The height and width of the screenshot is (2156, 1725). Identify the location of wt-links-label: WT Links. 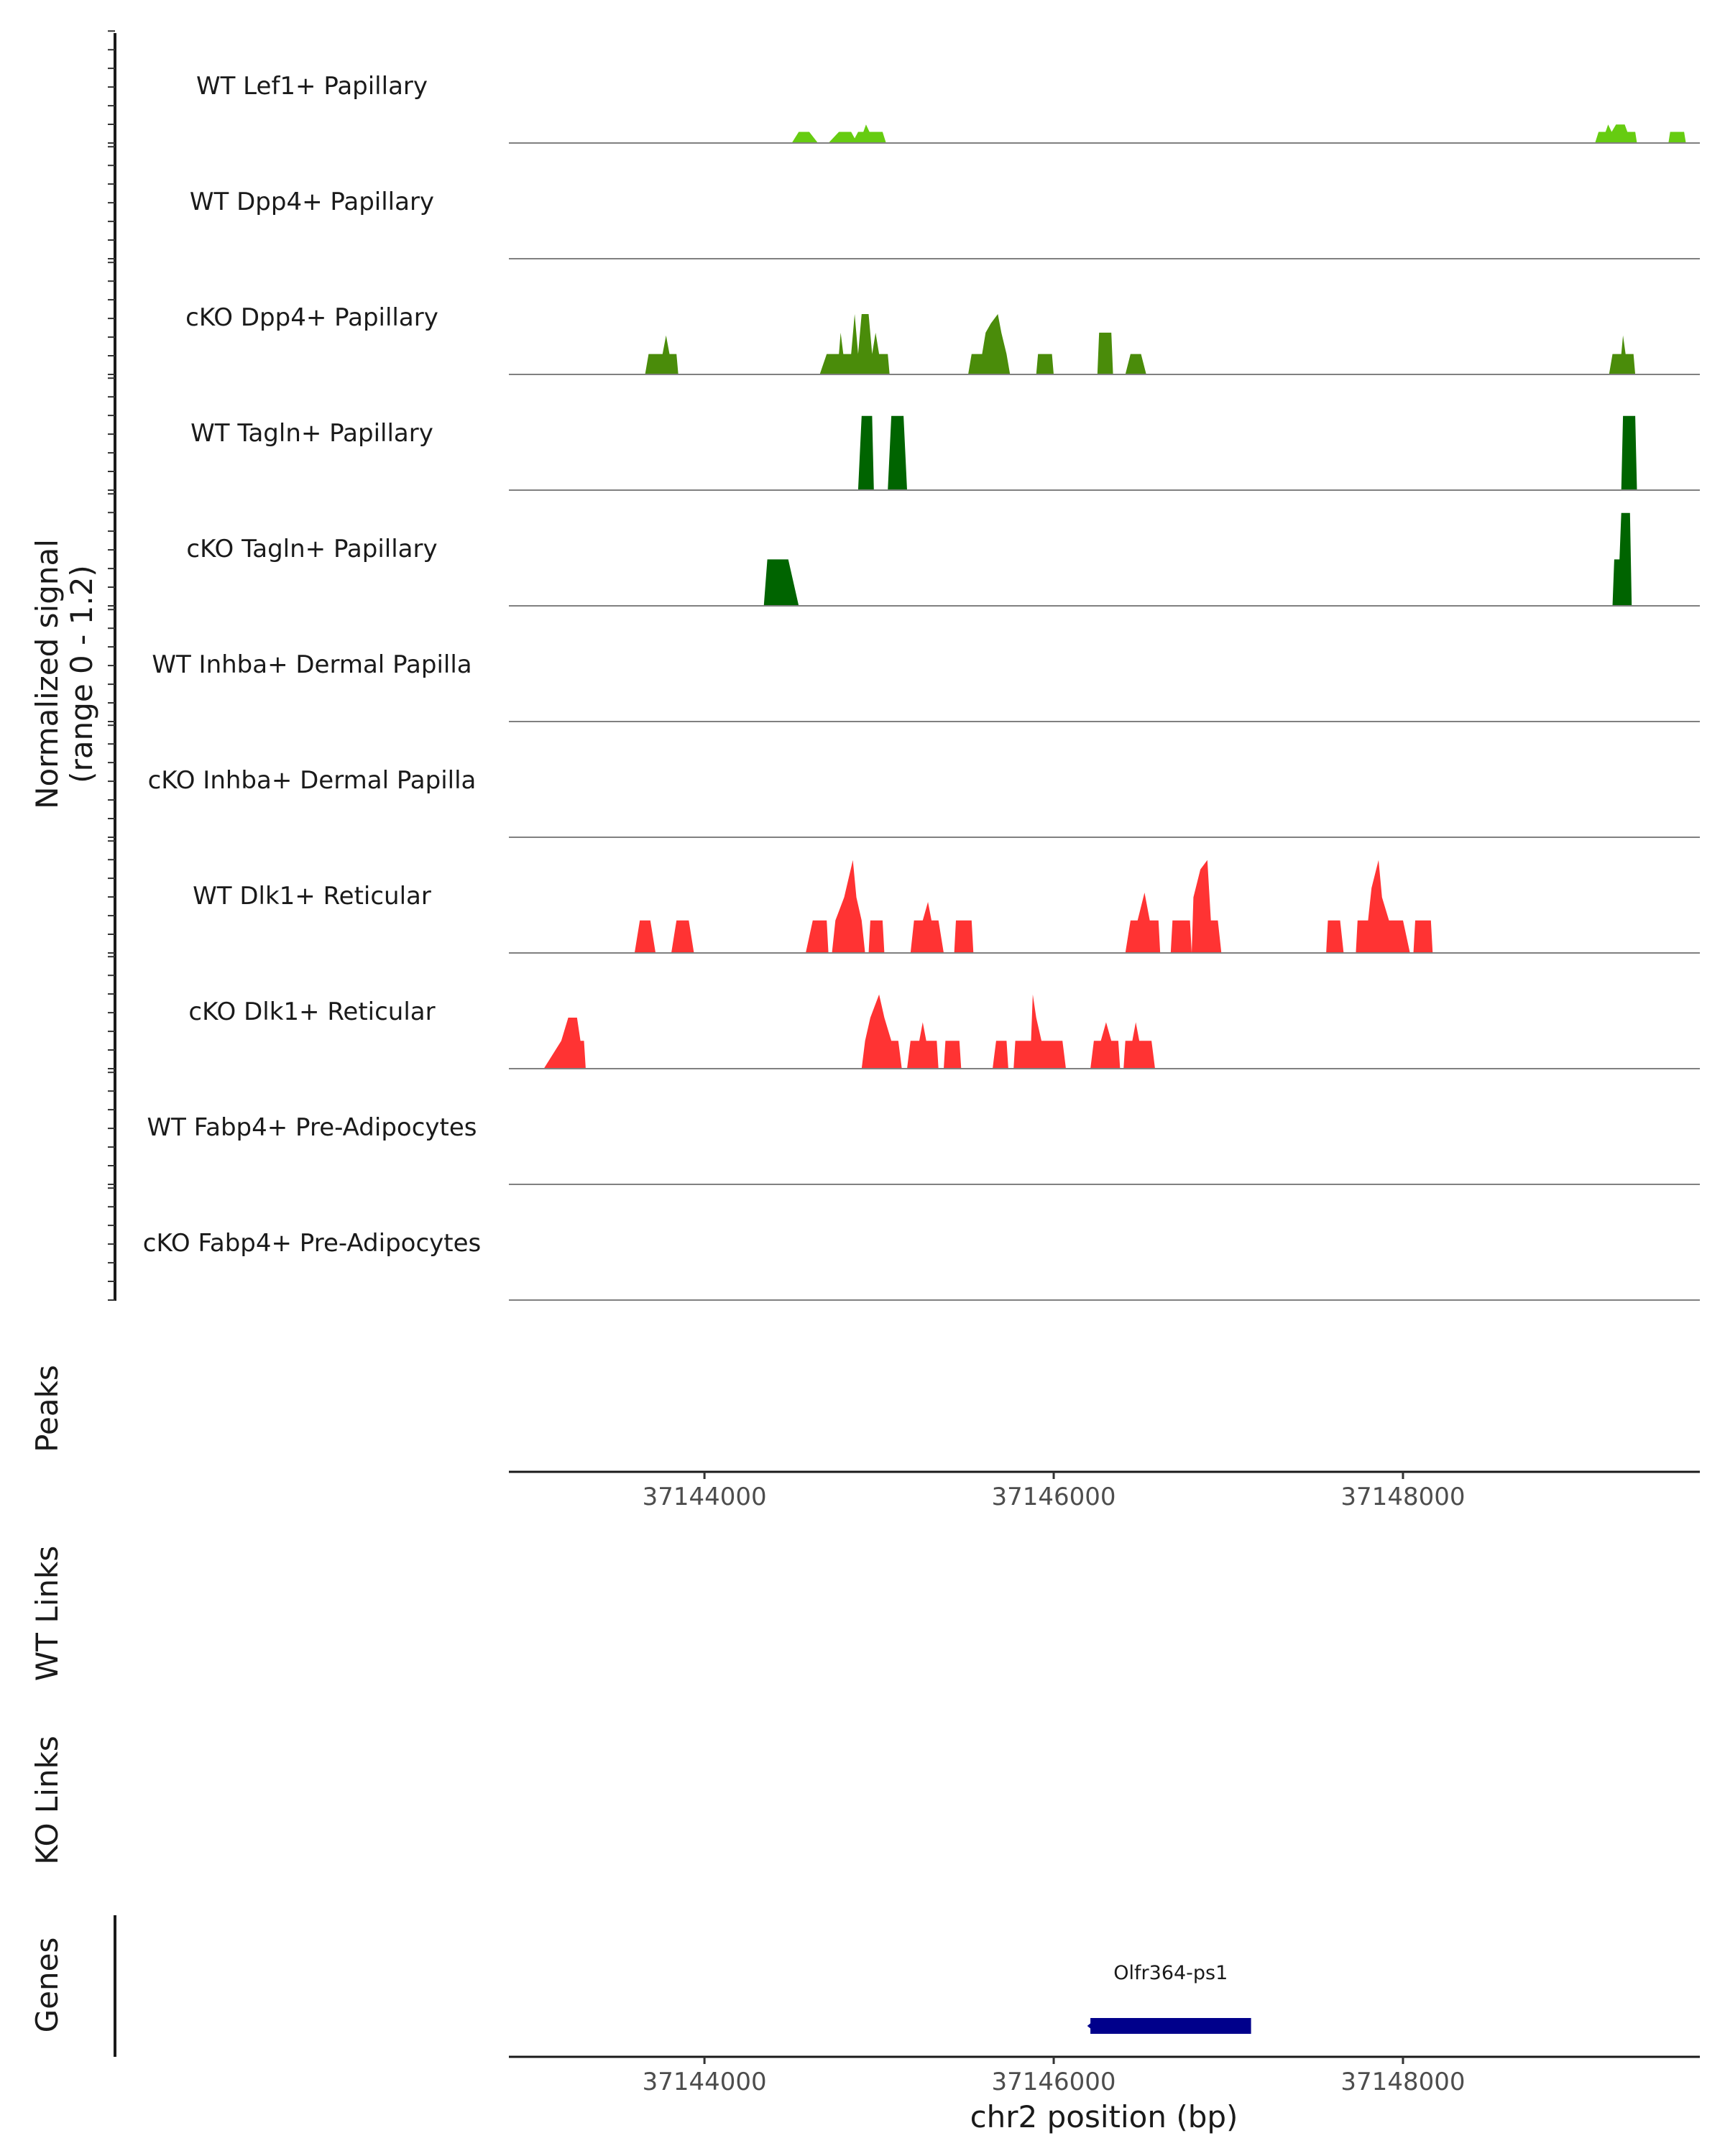
(47, 1613).